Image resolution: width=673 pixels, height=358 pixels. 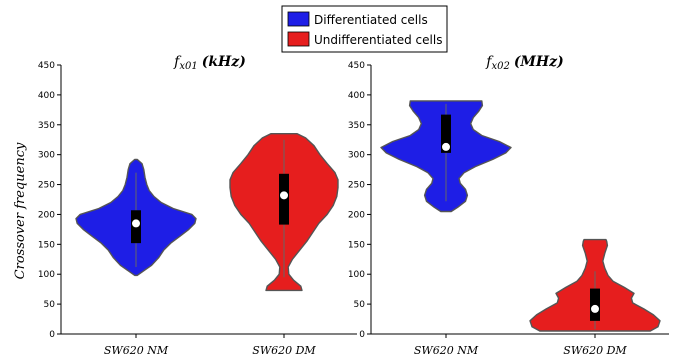 What do you see at coordinates (378, 40) in the screenshot?
I see `legend-label-undifferentiated: Undifferentiated cells` at bounding box center [378, 40].